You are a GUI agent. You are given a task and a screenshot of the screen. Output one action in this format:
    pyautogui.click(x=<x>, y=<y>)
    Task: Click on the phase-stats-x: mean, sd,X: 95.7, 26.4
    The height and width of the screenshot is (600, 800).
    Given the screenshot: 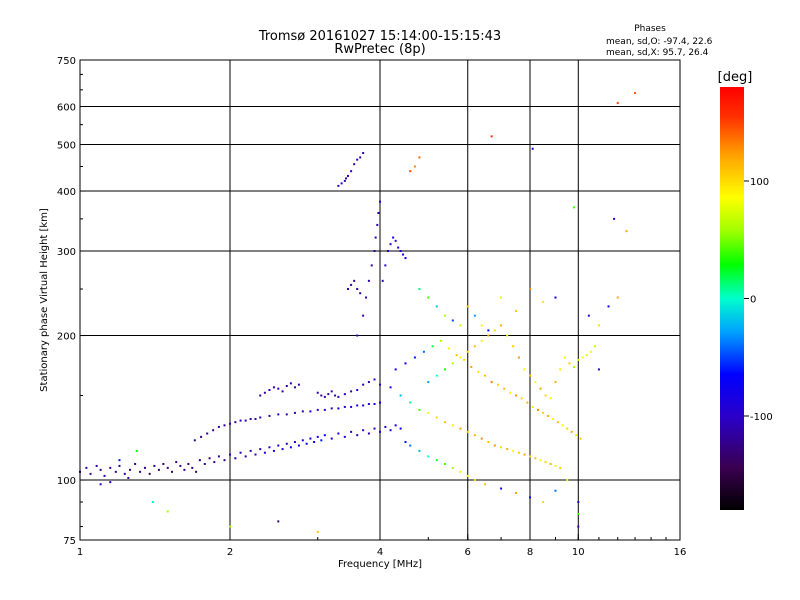 What is the action you would take?
    pyautogui.click(x=657, y=53)
    